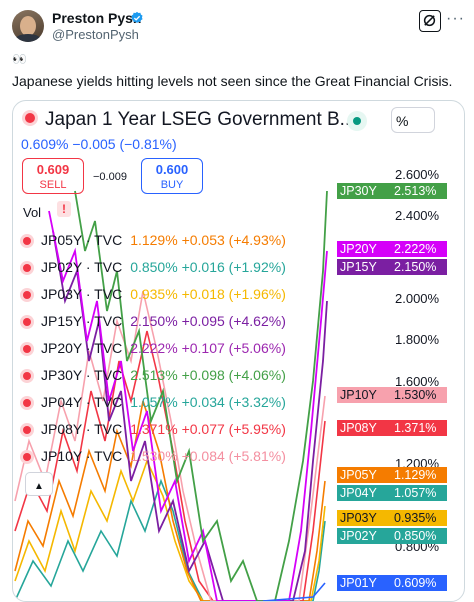 The height and width of the screenshot is (602, 474). What do you see at coordinates (28, 38) in the screenshot?
I see `avatar-shirt` at bounding box center [28, 38].